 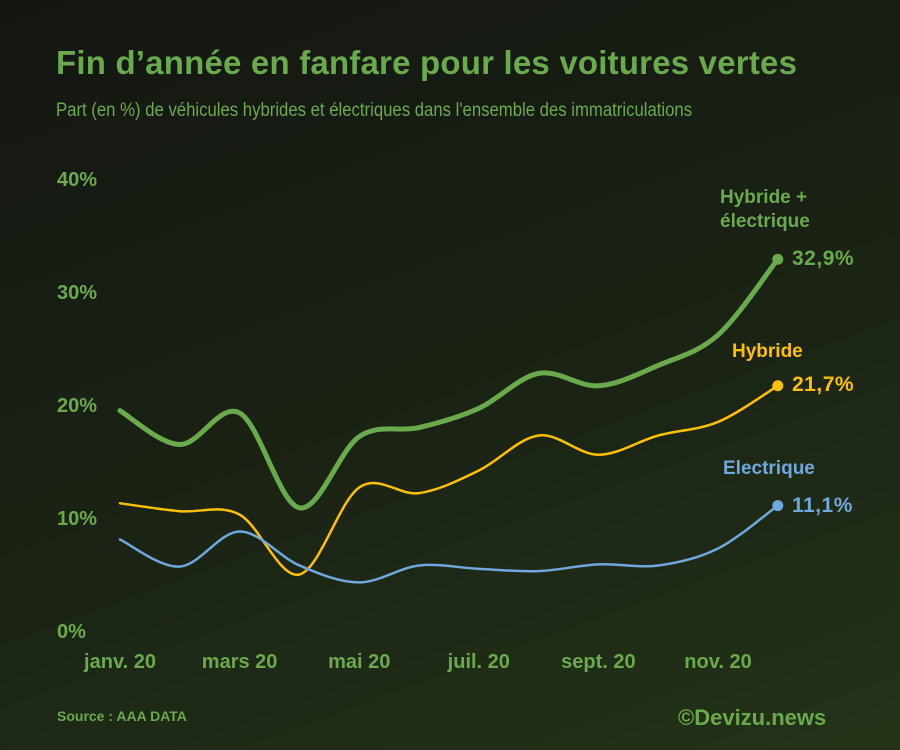 I want to click on y-tick-label: 30%, so click(x=77, y=293).